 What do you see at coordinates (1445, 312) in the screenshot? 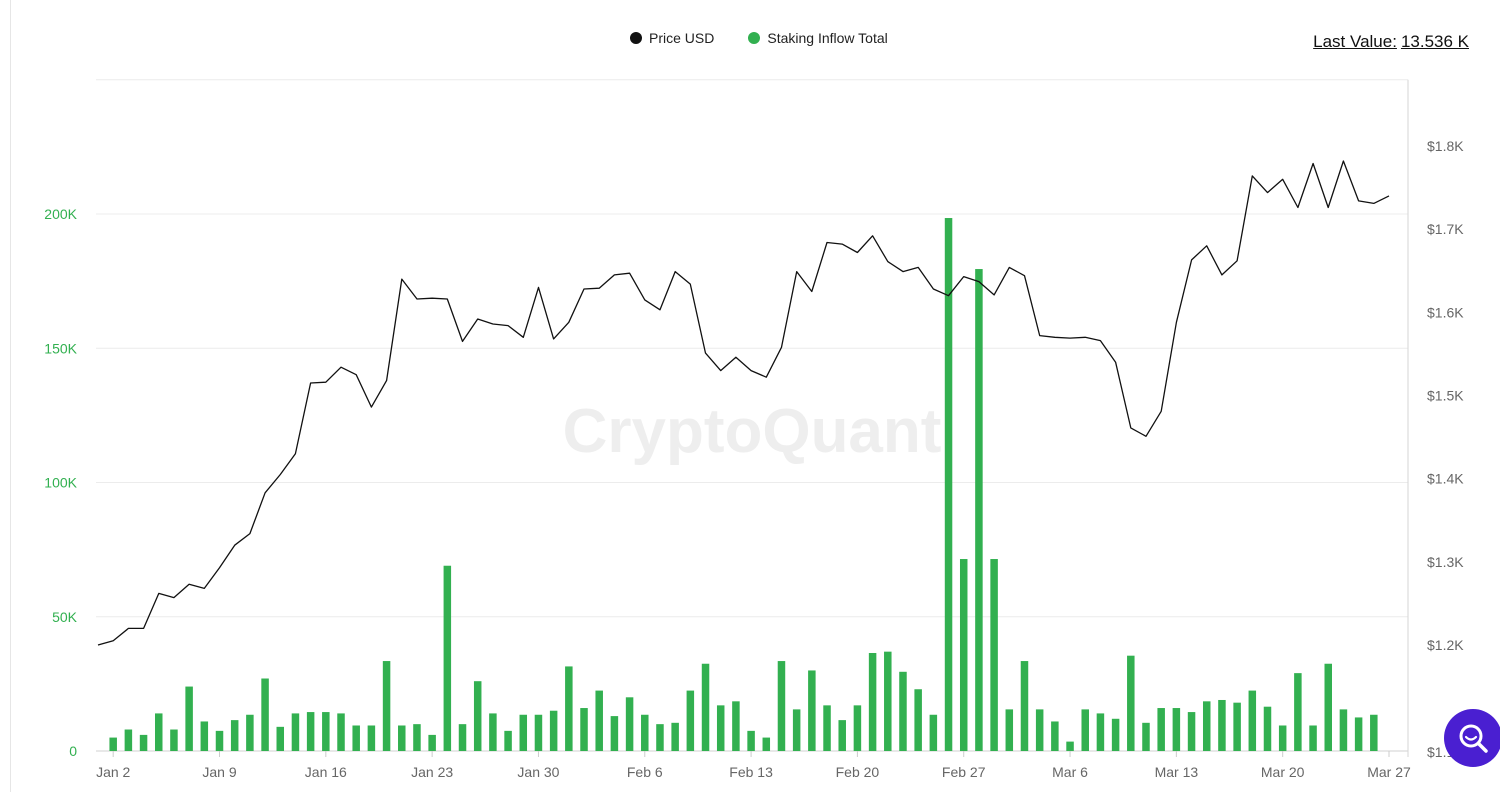
I see `right-axis-tick-label: $1.6K` at bounding box center [1445, 312].